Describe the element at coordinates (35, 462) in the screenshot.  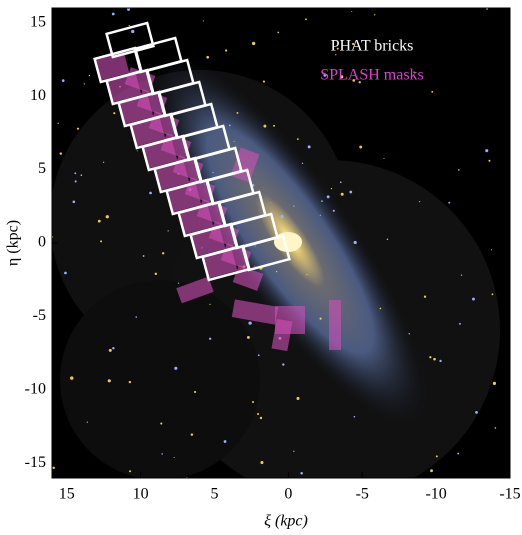
I see `y-tick-label: -15` at that location.